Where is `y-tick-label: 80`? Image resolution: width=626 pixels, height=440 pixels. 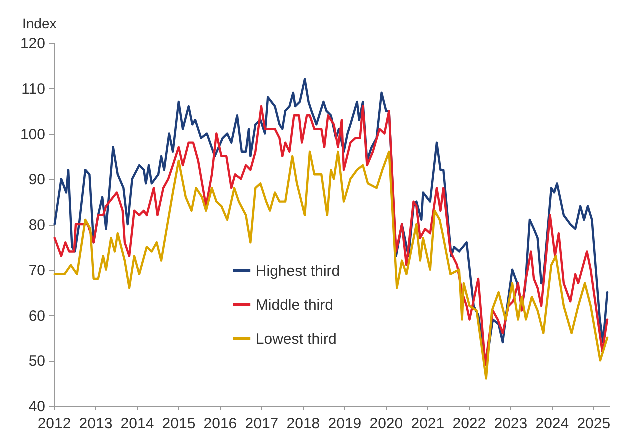 y-tick-label: 80 is located at coordinates (37, 225).